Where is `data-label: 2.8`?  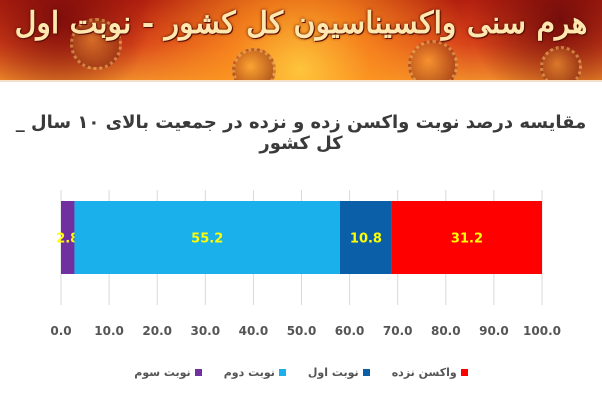
data-label: 2.8 is located at coordinates (67, 239).